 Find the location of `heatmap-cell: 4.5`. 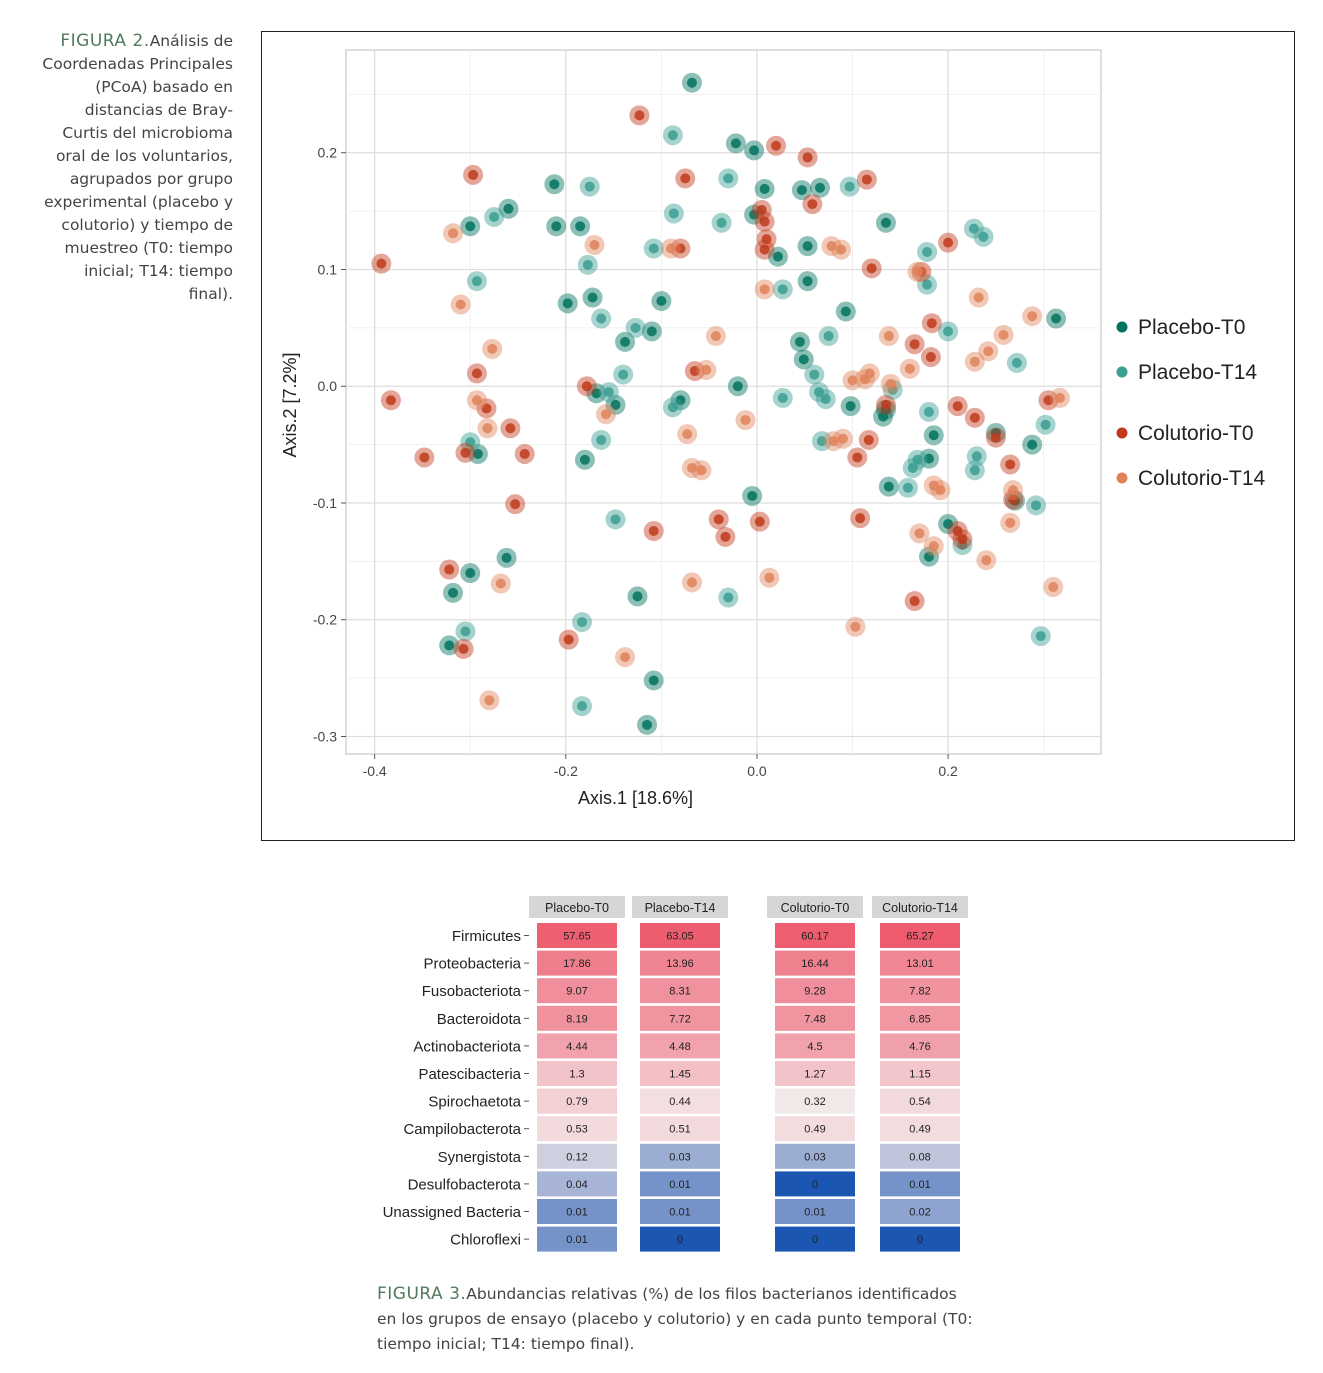

heatmap-cell: 4.5 is located at coordinates (815, 1046).